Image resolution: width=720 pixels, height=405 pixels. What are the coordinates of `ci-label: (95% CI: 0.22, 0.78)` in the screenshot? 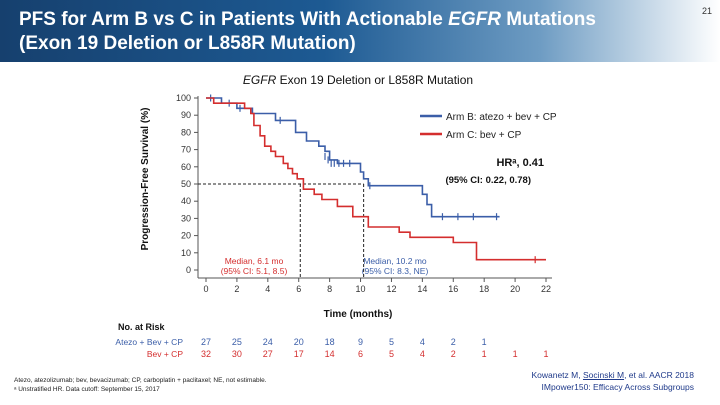 It's located at (488, 180).